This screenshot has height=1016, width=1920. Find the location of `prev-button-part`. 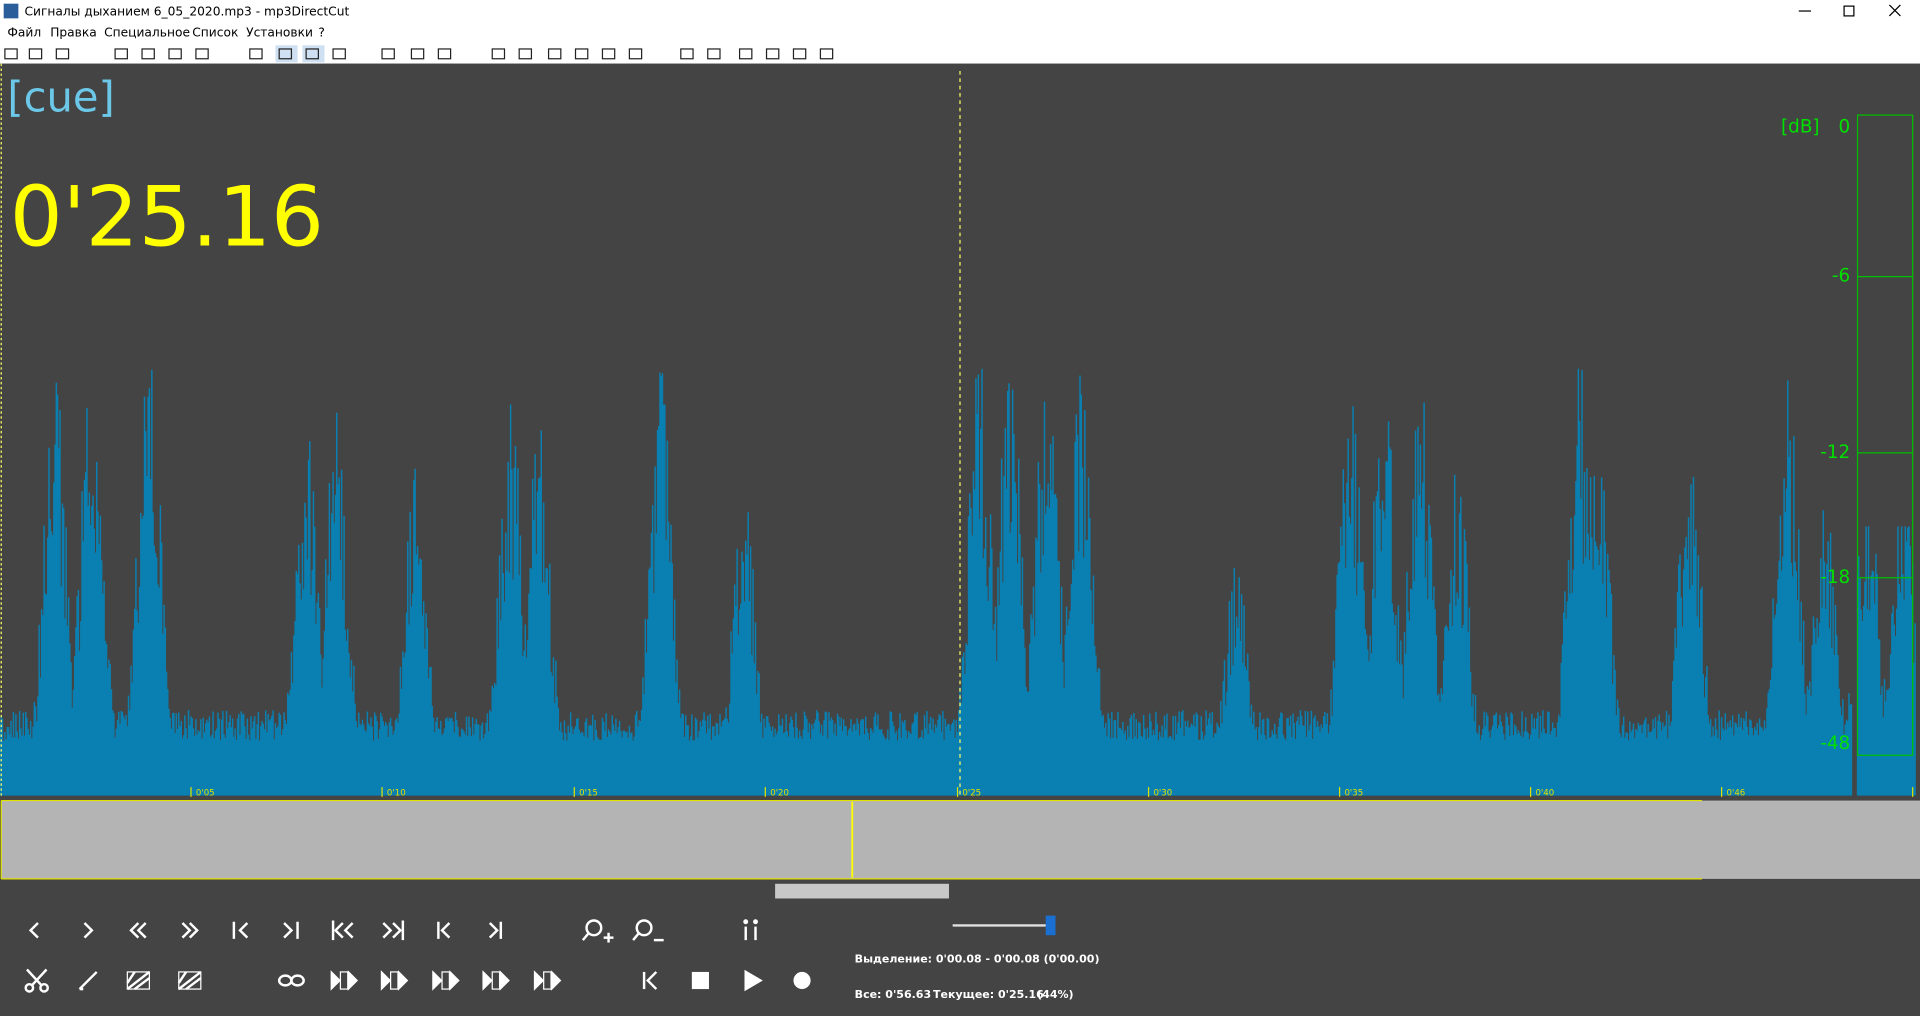

prev-button-part is located at coordinates (33, 930).